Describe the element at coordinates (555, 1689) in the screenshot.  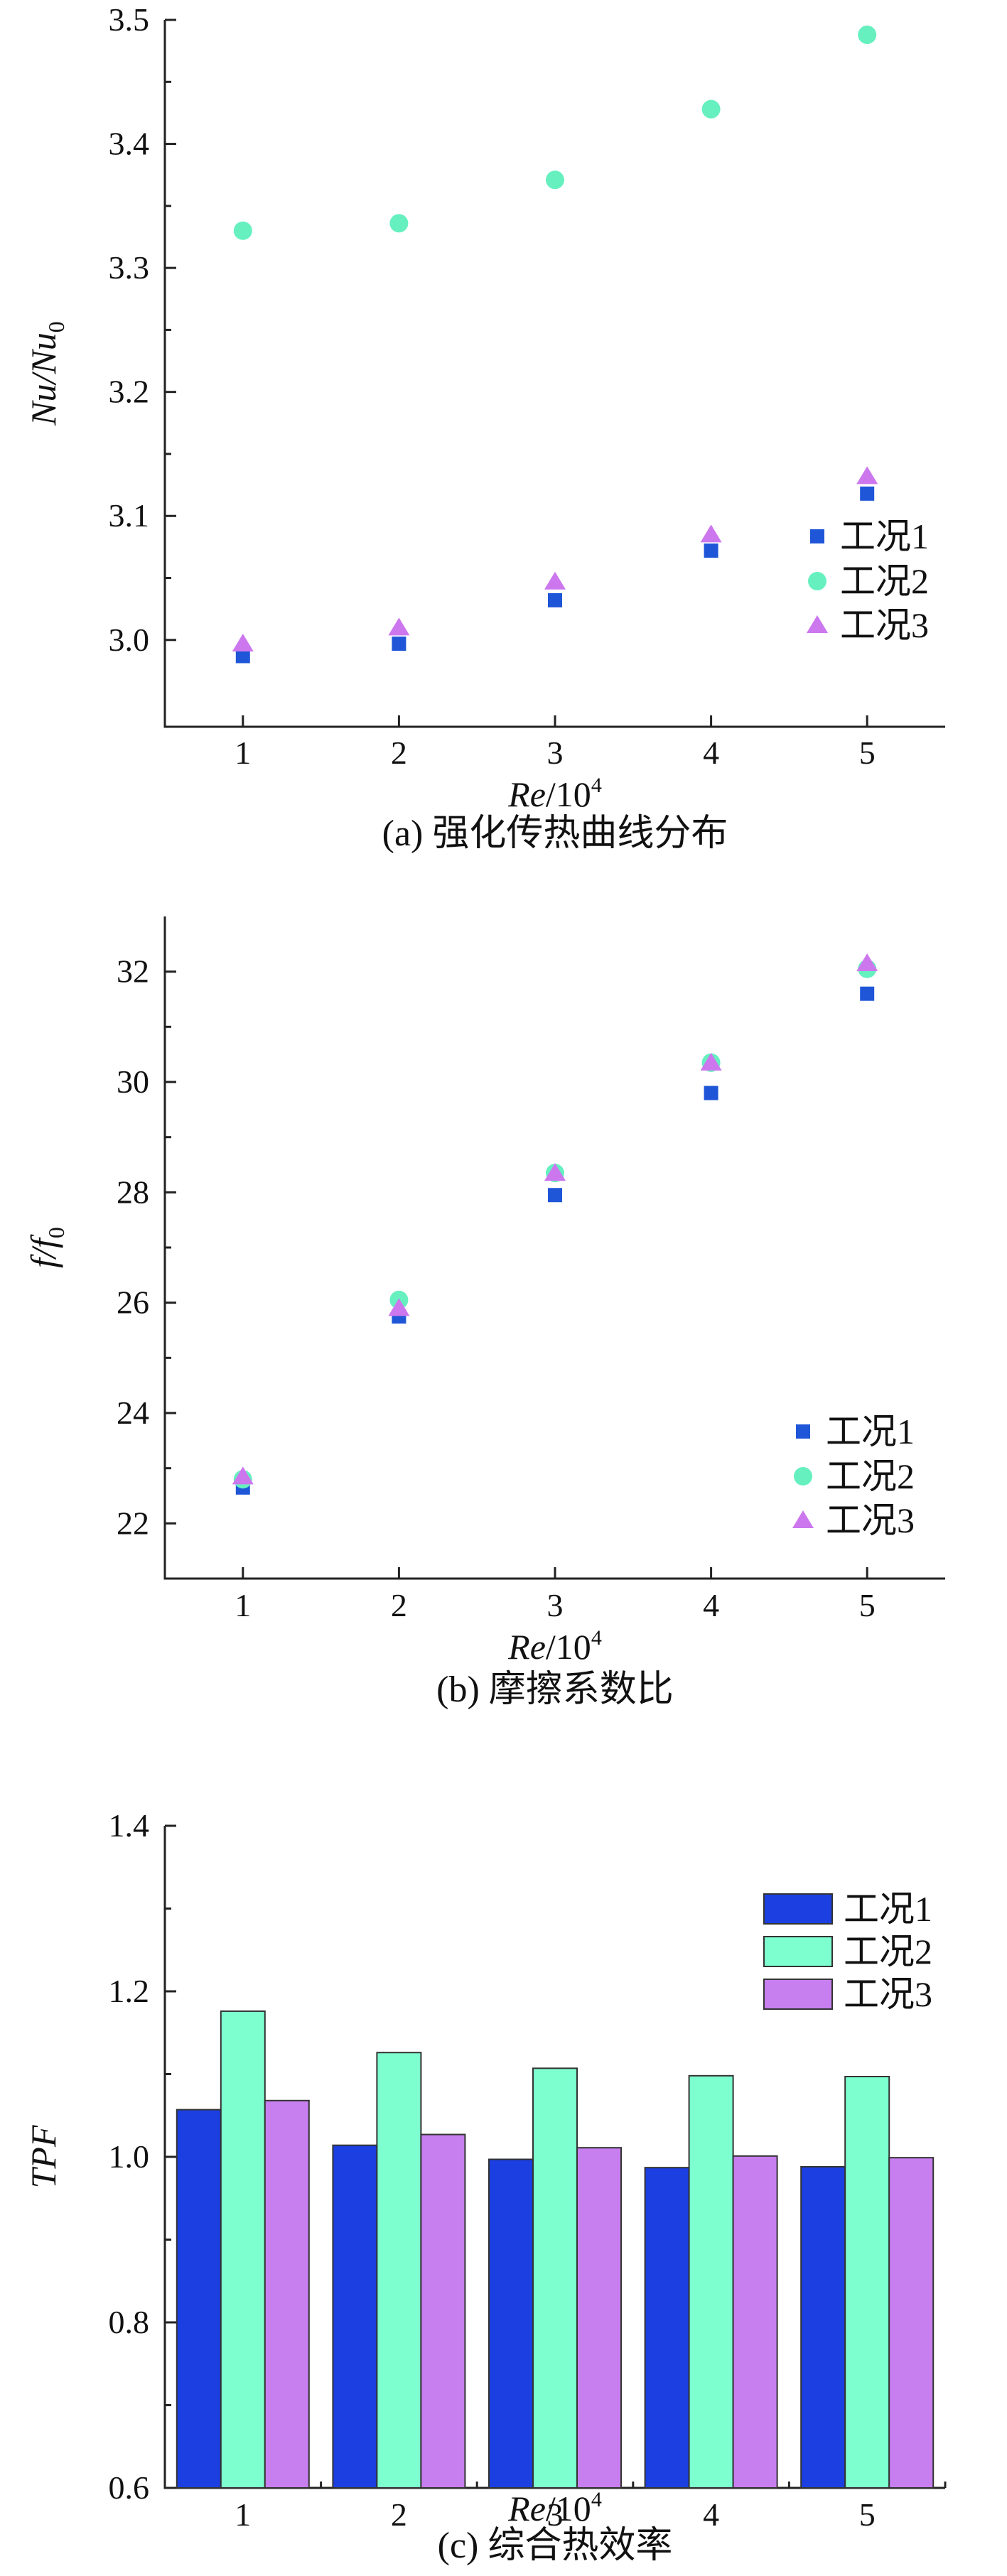
I see `panel-caption: (b) 摩擦系数比` at that location.